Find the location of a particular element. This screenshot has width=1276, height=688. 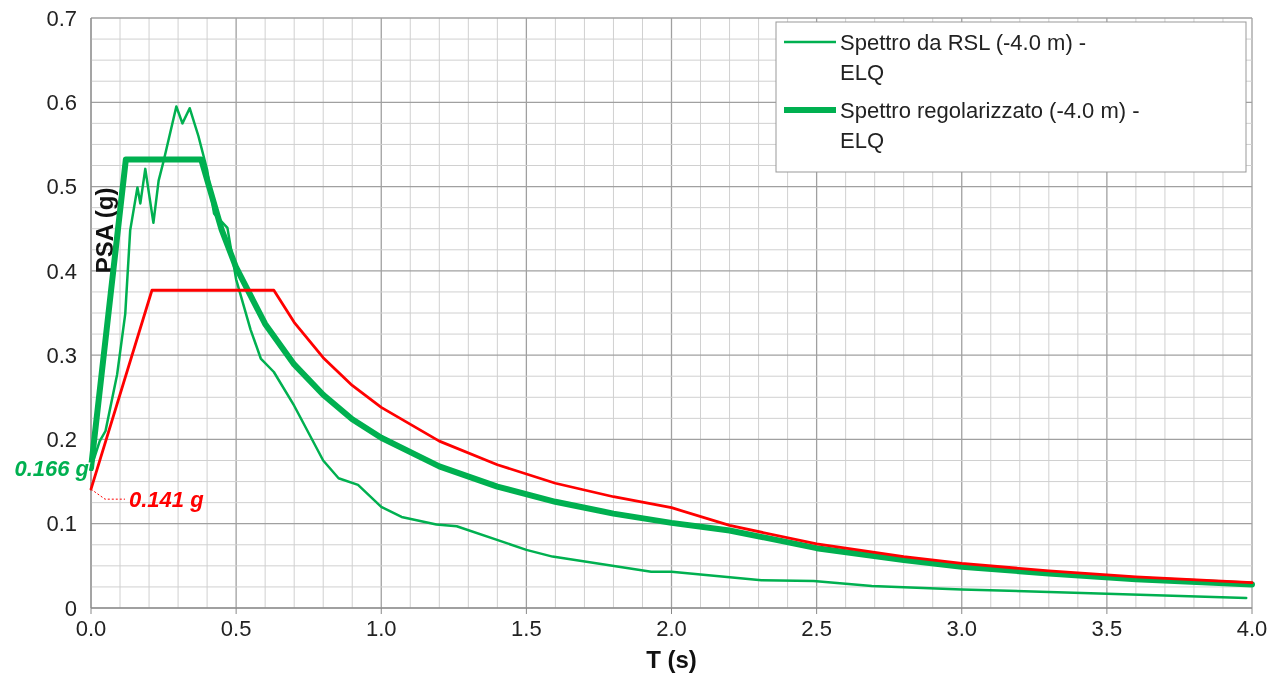

x-axis-title: T (s) is located at coordinates (671, 659).